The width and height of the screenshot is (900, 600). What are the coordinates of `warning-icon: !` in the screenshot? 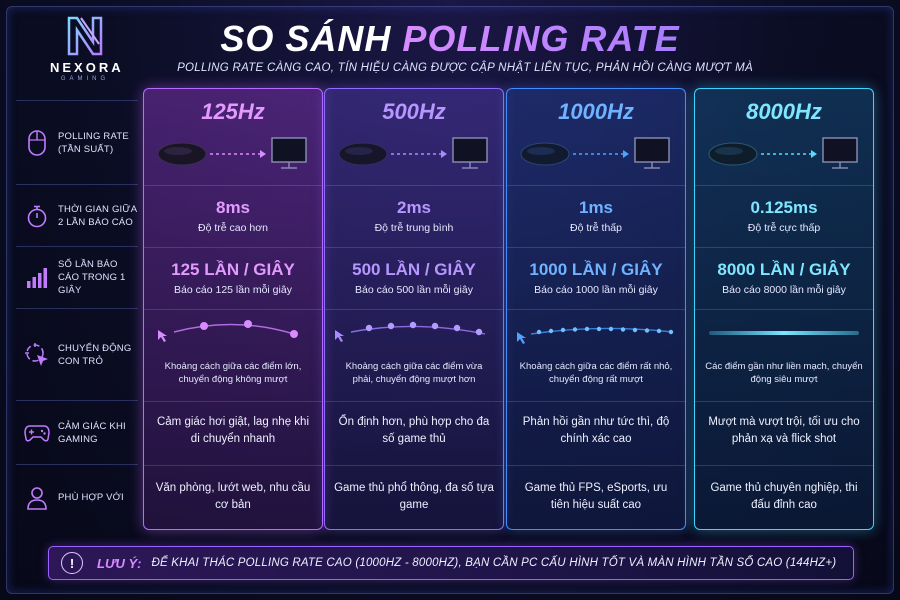 It's located at (72, 563).